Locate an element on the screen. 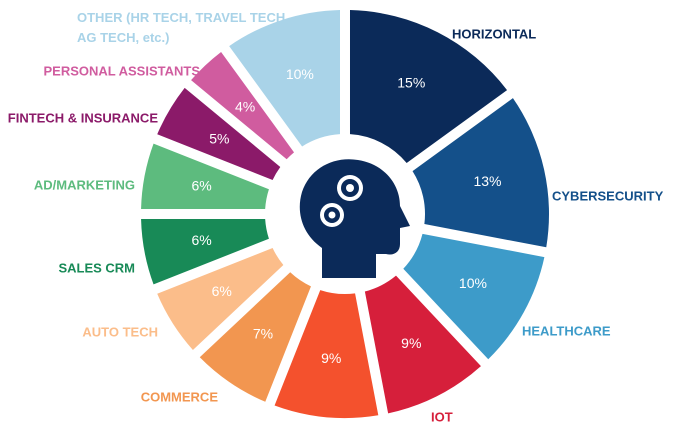  category-label: AD/MARKETING is located at coordinates (84, 185).